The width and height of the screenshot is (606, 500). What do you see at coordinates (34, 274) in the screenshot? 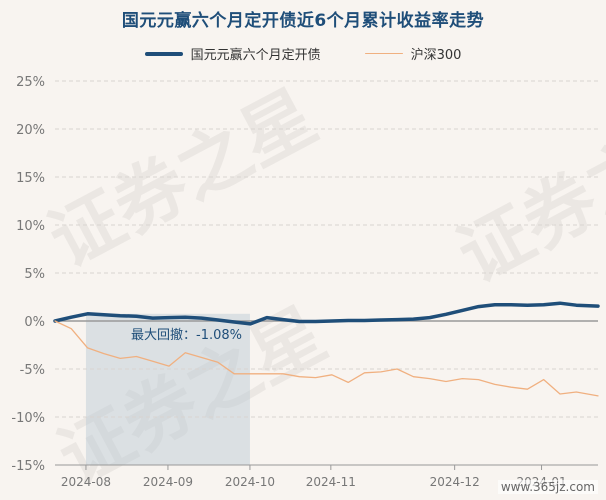
I see `y-tick-label: 5%` at bounding box center [34, 274].